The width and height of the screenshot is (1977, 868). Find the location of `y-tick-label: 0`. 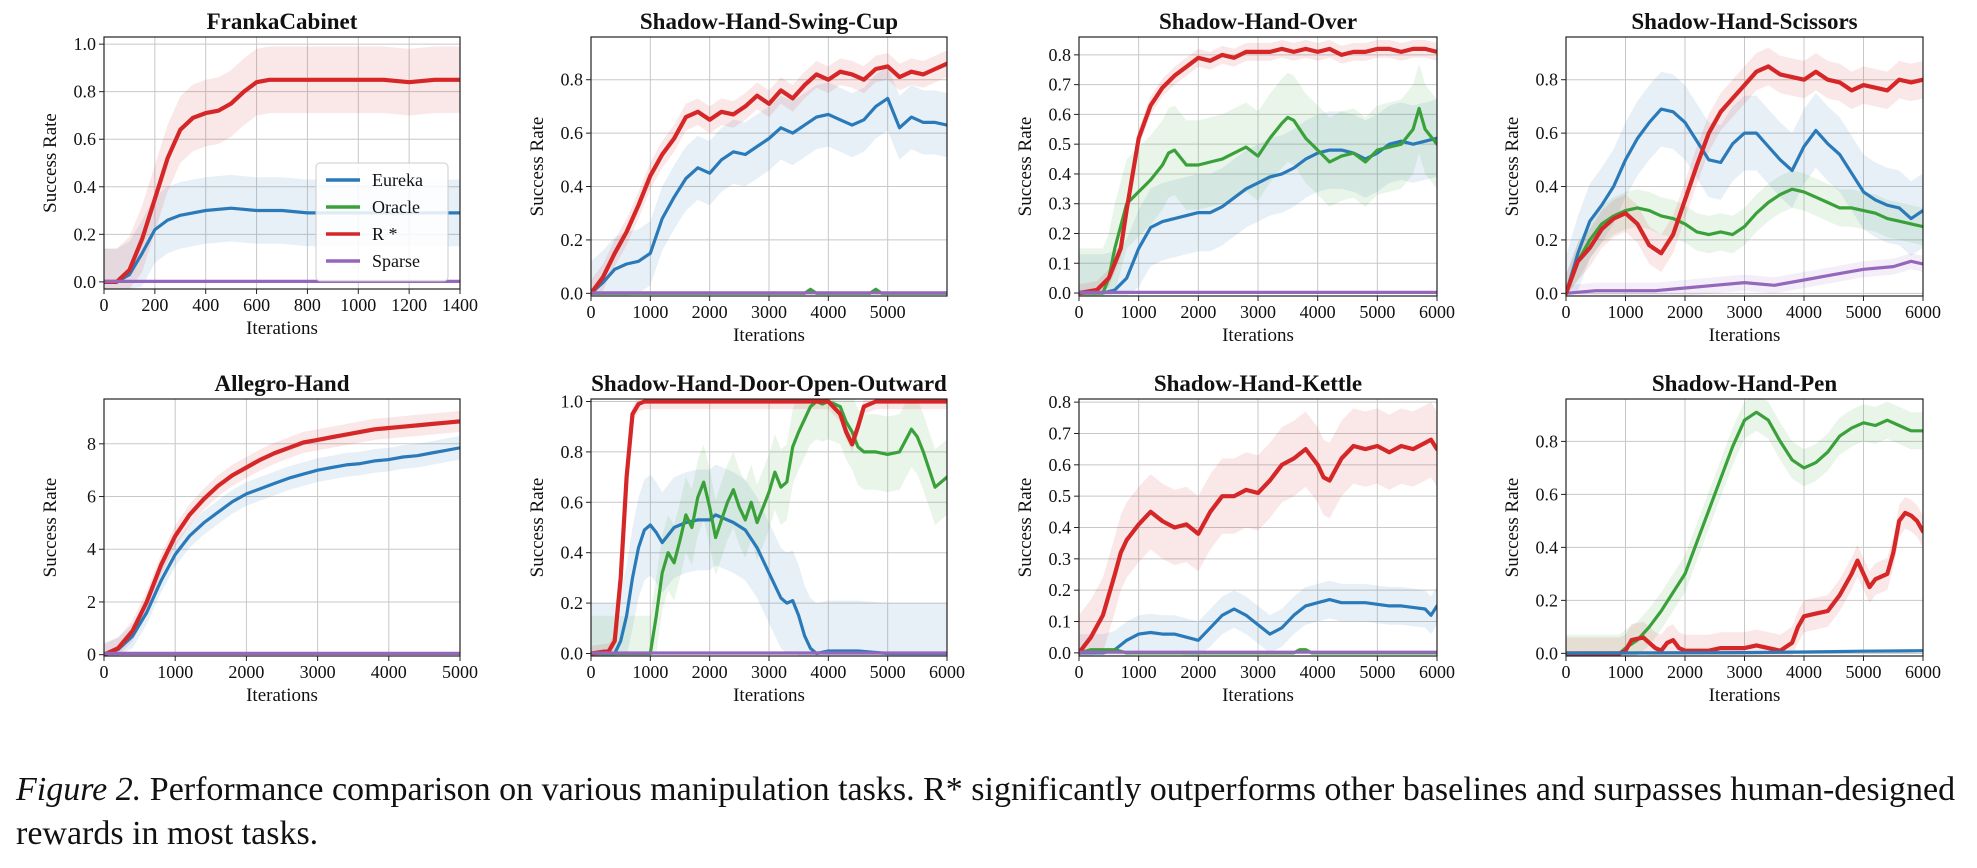

y-tick-label: 0 is located at coordinates (91, 655).